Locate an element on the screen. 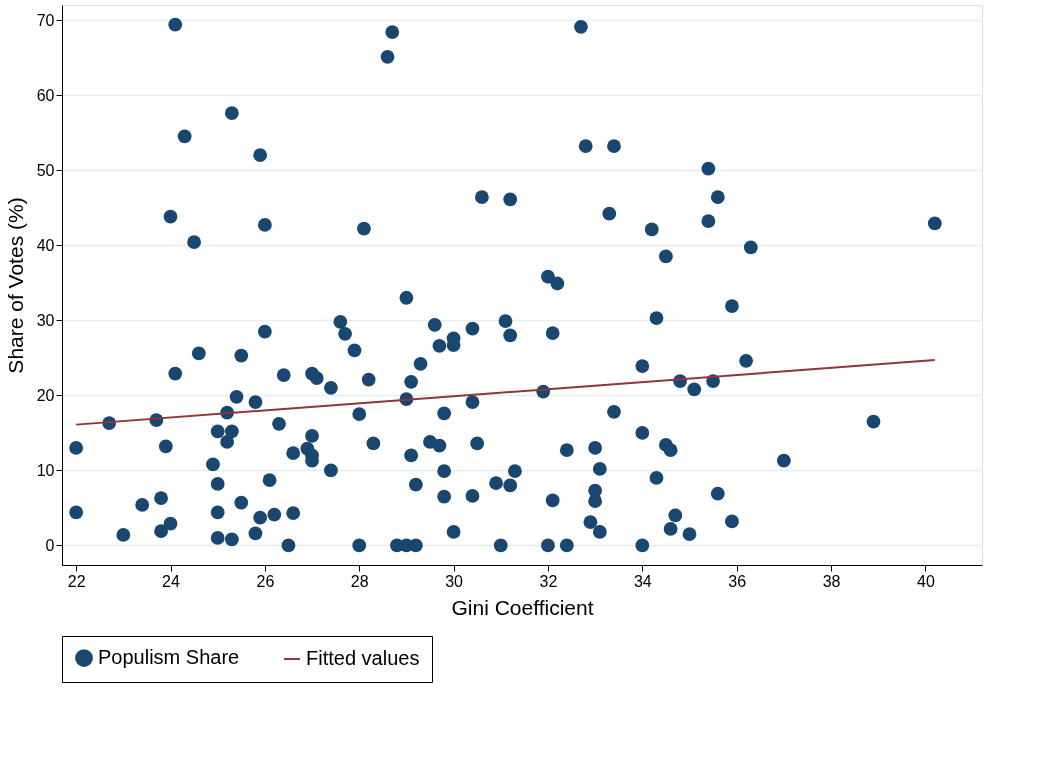  y-tick-label: 30 is located at coordinates (45, 320).